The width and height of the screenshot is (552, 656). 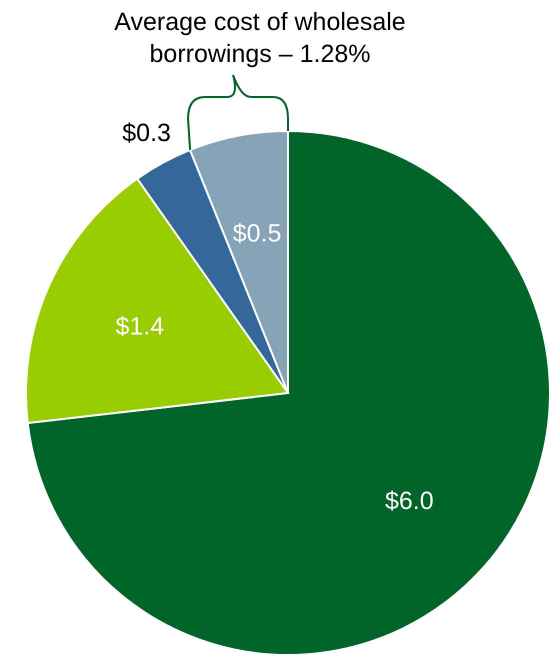 What do you see at coordinates (257, 234) in the screenshot?
I see `data-label: $0.5` at bounding box center [257, 234].